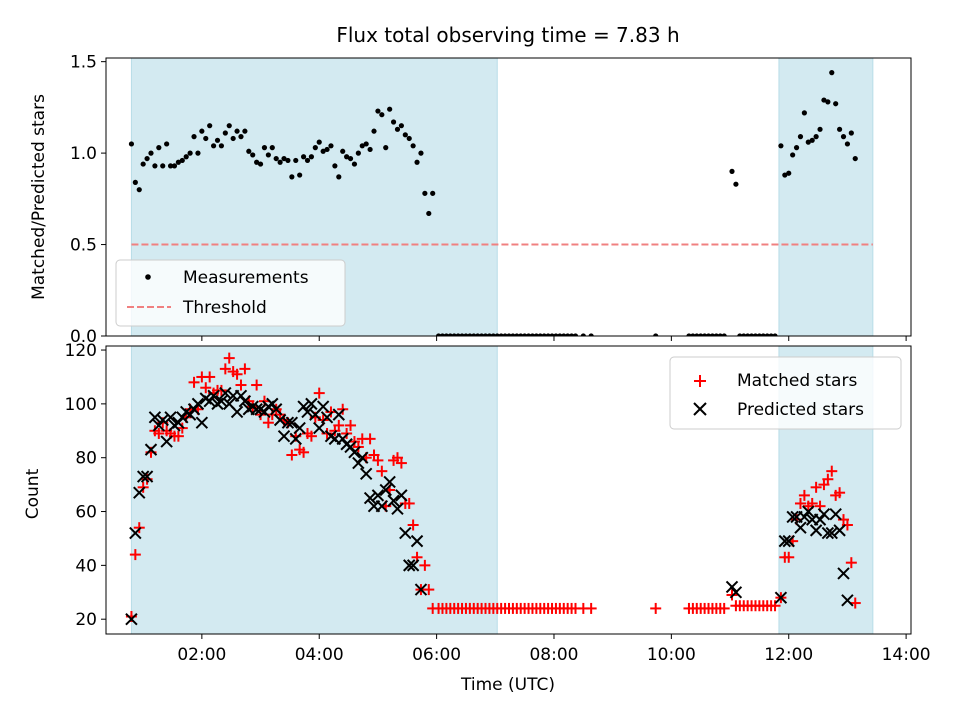 This screenshot has width=960, height=720. I want to click on x-tick-label: 08:00, so click(553, 655).